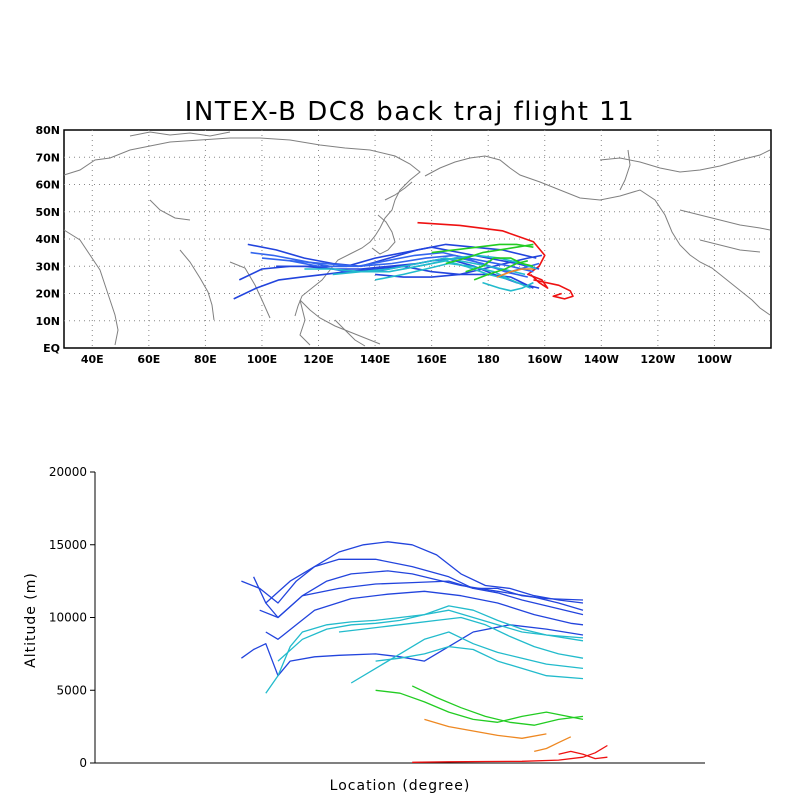 This screenshot has height=800, width=800. I want to click on altitude-tick-labels: 20000 15000 10000 5000 0, so click(72, 617).